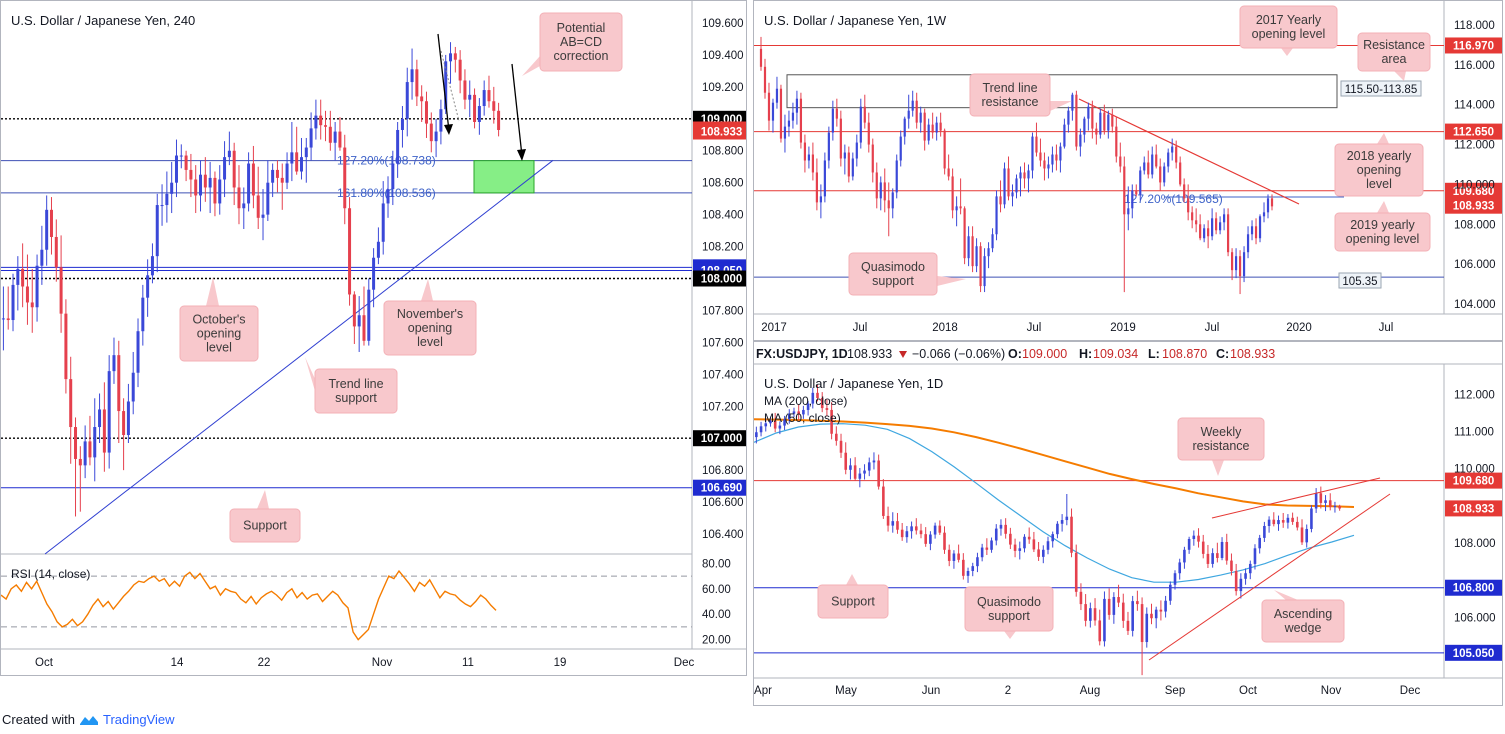 This screenshot has width=1505, height=734. Describe the element at coordinates (263, 499) in the screenshot. I see `callout-support-pointer` at that location.